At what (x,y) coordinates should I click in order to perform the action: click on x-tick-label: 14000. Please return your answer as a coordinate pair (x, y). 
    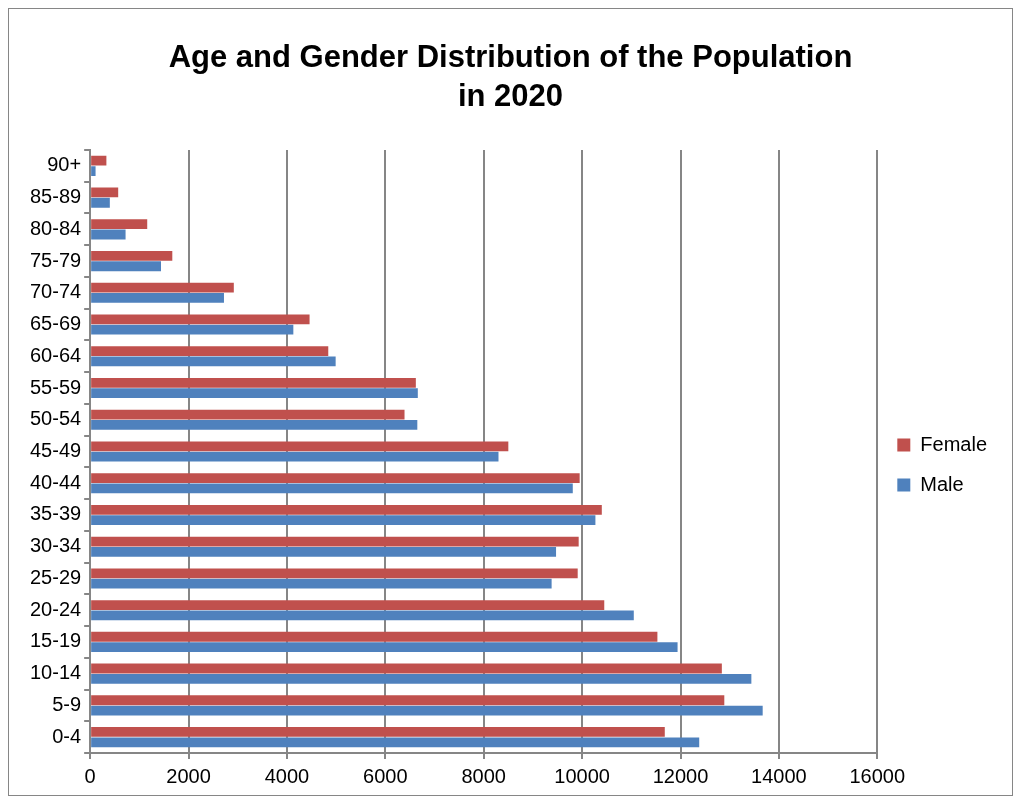
    Looking at the image, I should click on (779, 775).